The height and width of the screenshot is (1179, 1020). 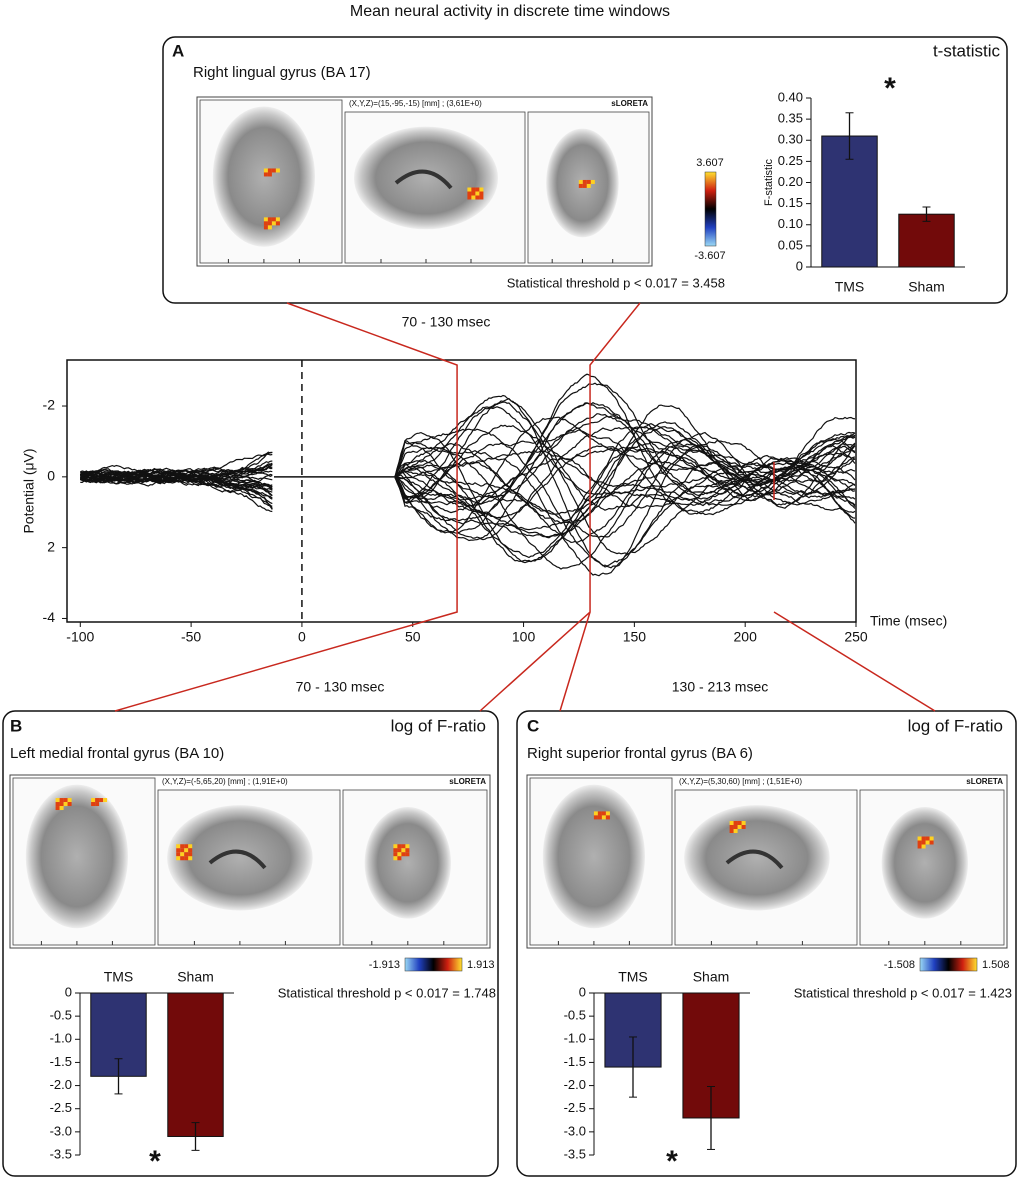 I want to click on colorbar-max: 1.913, so click(x=481, y=965).